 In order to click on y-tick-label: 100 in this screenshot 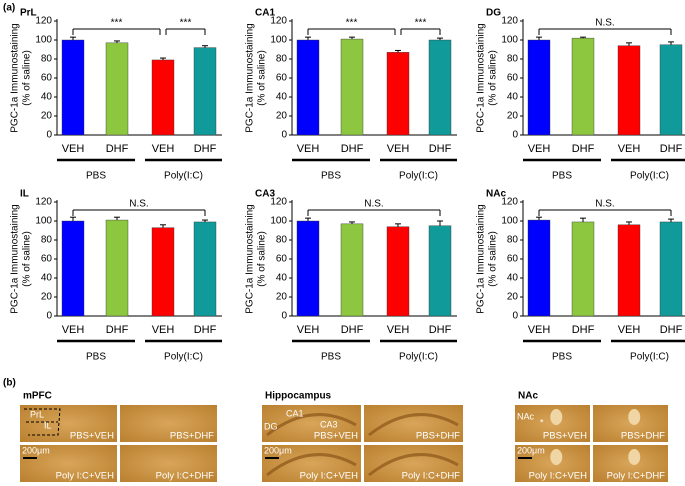, I will do `click(278, 40)`.